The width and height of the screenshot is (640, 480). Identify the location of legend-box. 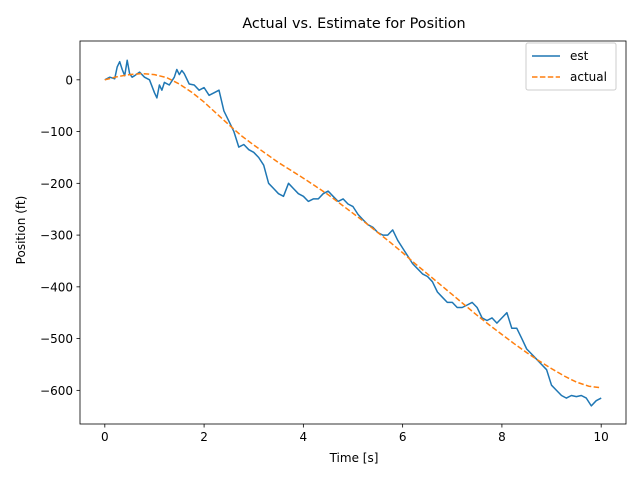
(571, 66).